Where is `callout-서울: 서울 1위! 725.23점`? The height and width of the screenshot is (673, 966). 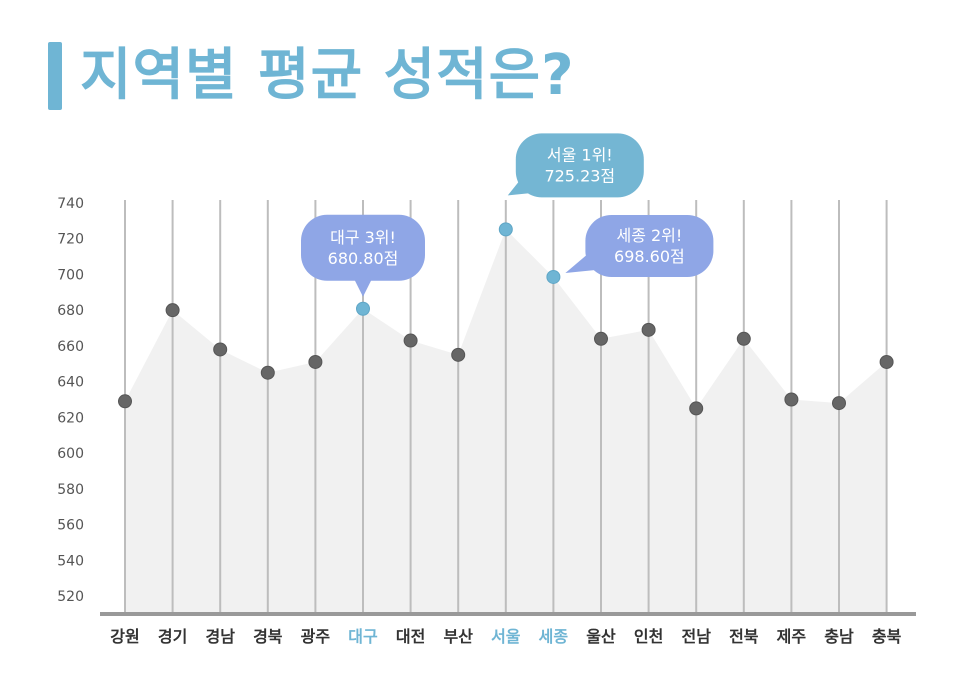 callout-서울: 서울 1위! 725.23점 is located at coordinates (575, 165).